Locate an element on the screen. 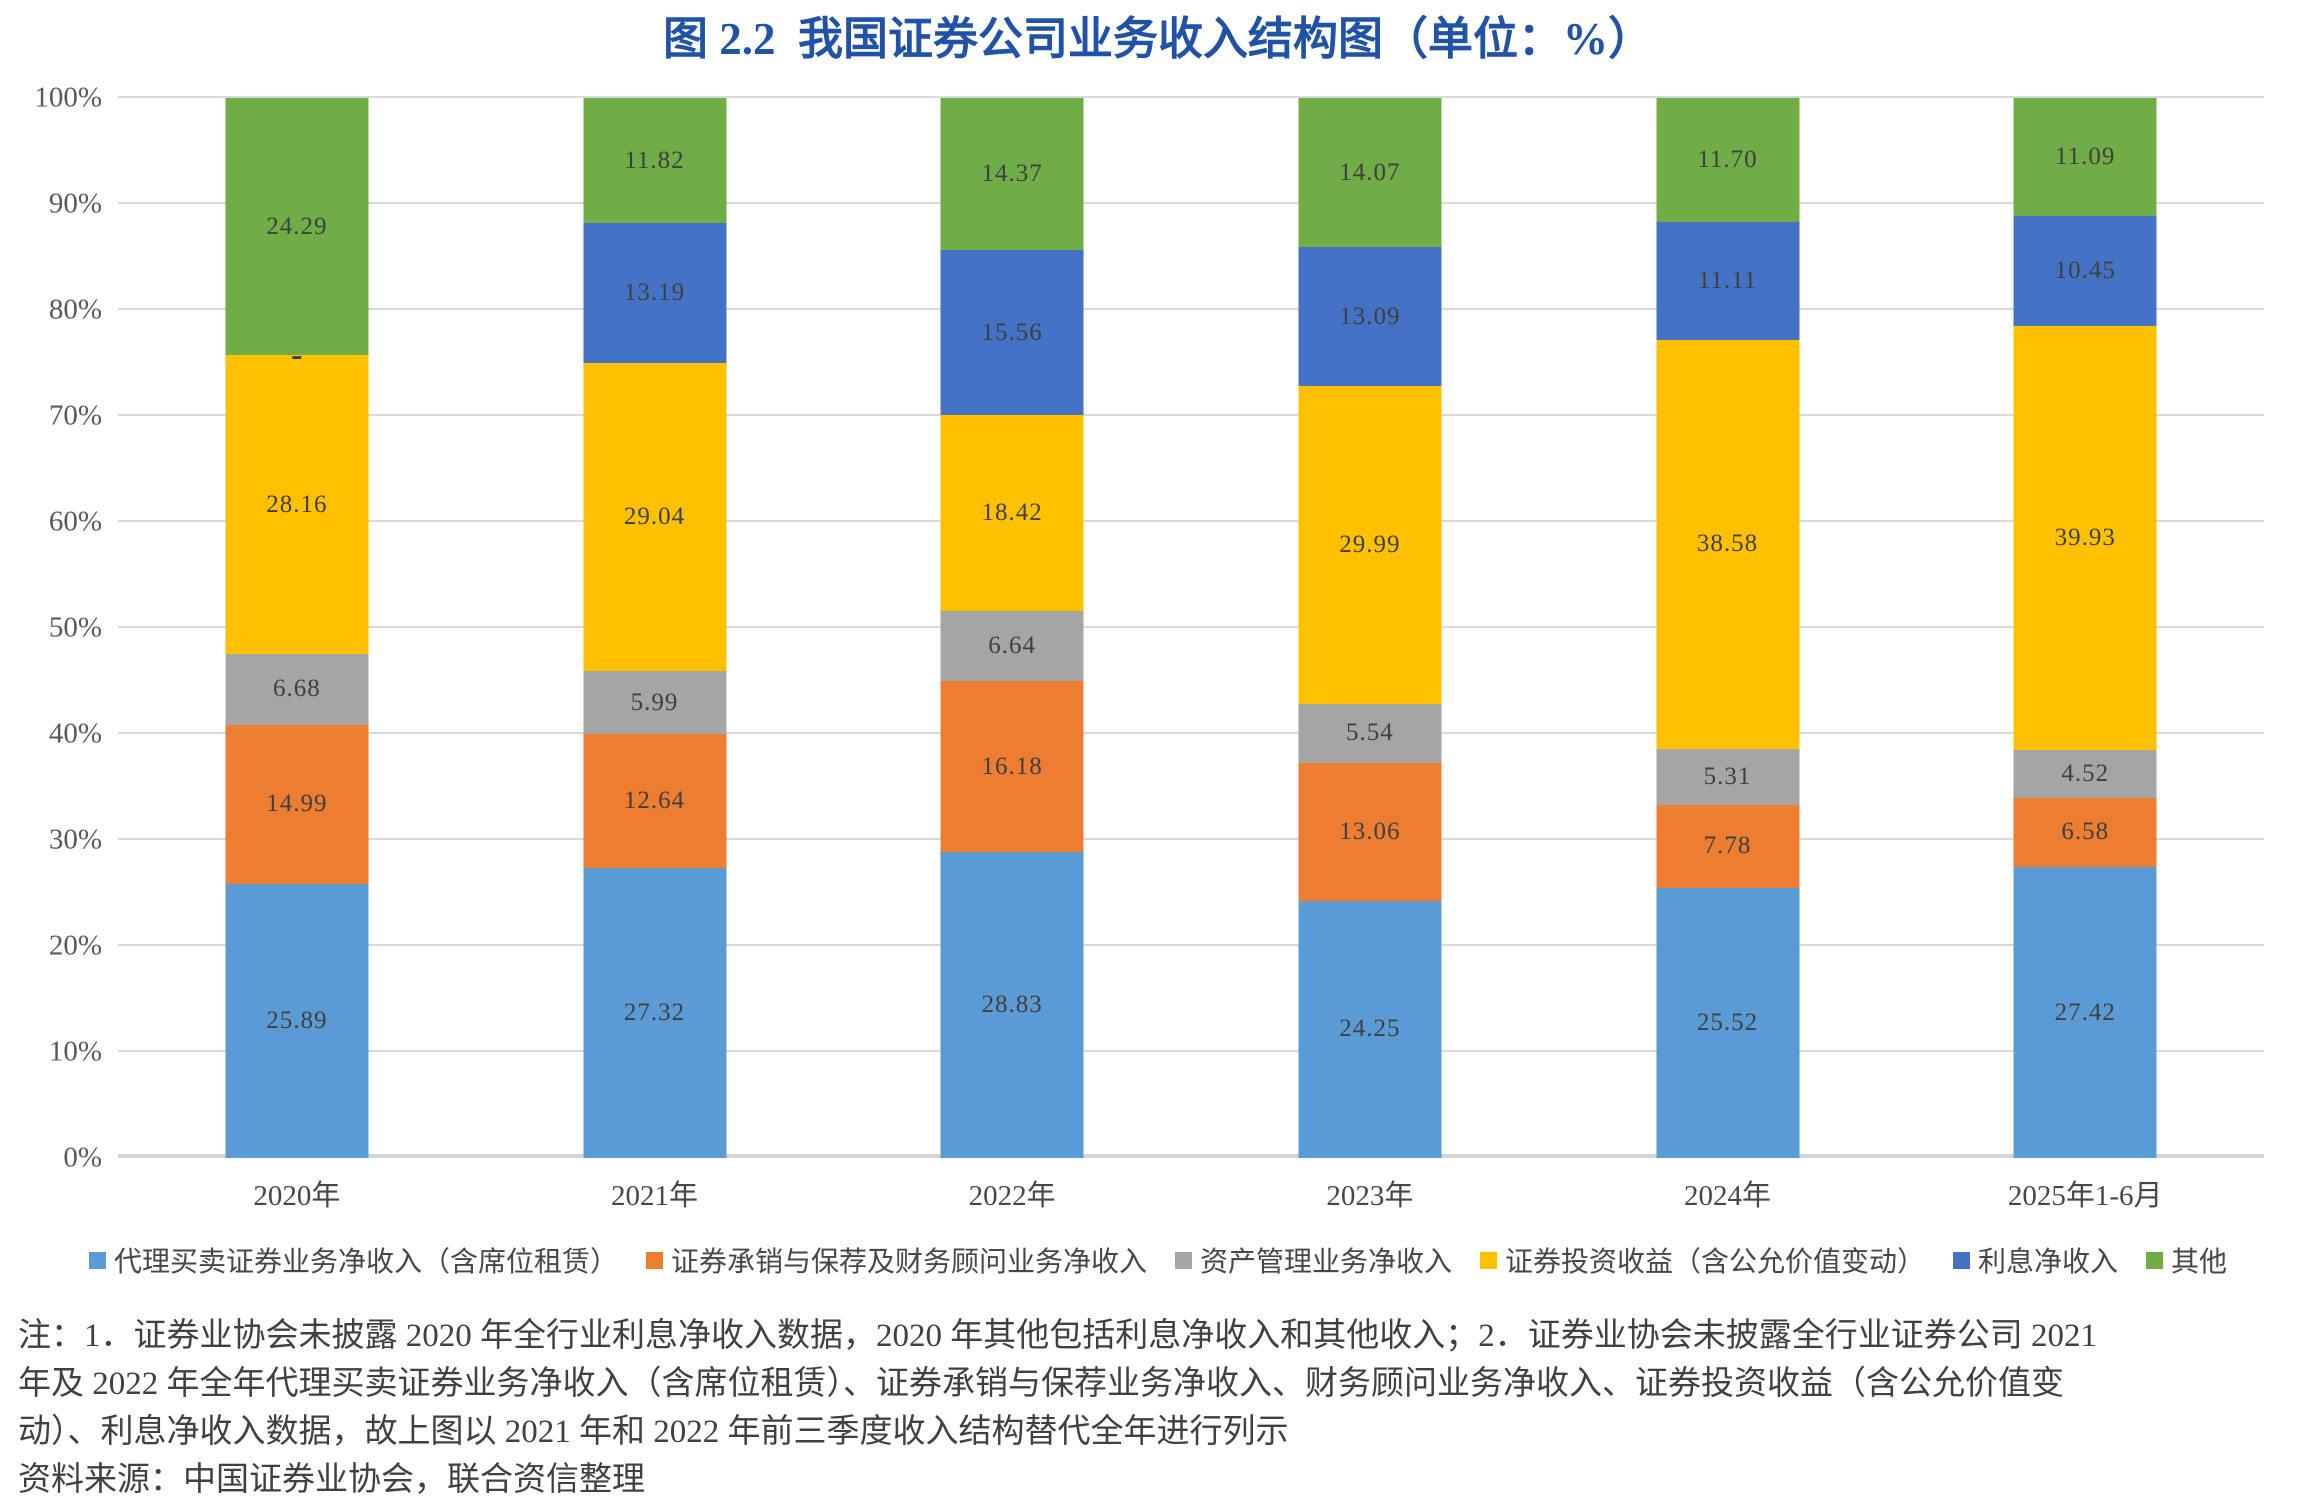 This screenshot has width=2316, height=1508. bar-segment: 5.31 is located at coordinates (1728, 777).